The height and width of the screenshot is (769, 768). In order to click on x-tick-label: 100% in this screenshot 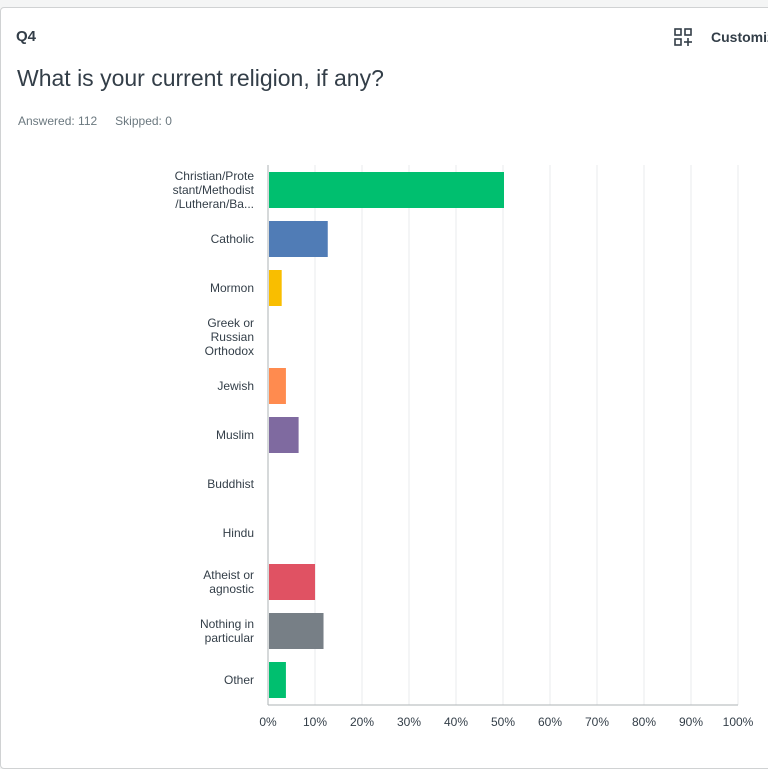, I will do `click(738, 722)`.